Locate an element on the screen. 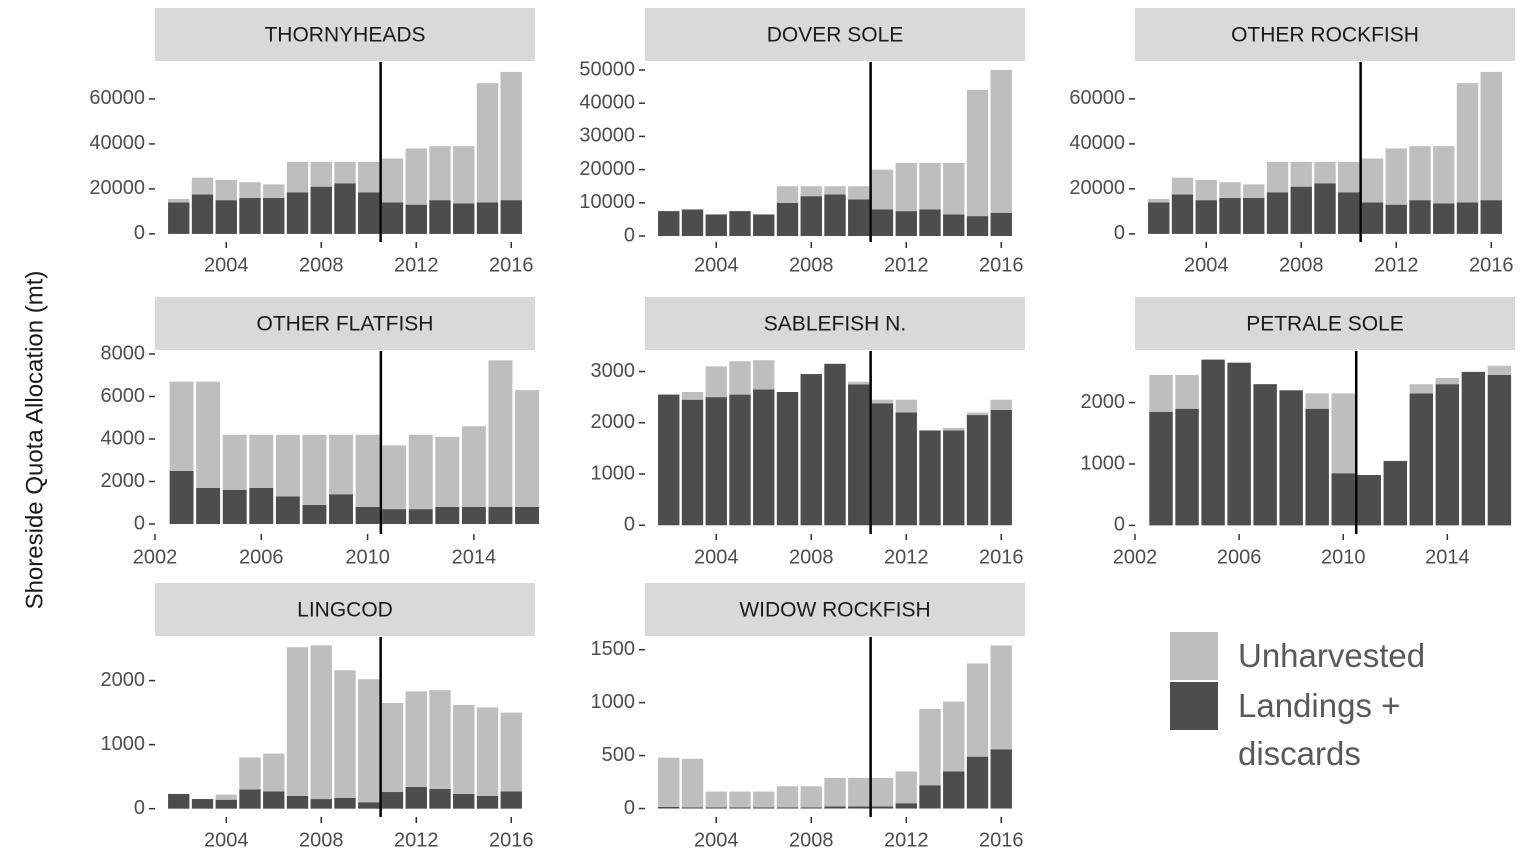 This screenshot has width=1526, height=855. x-tick-label: 2008 is located at coordinates (811, 557).